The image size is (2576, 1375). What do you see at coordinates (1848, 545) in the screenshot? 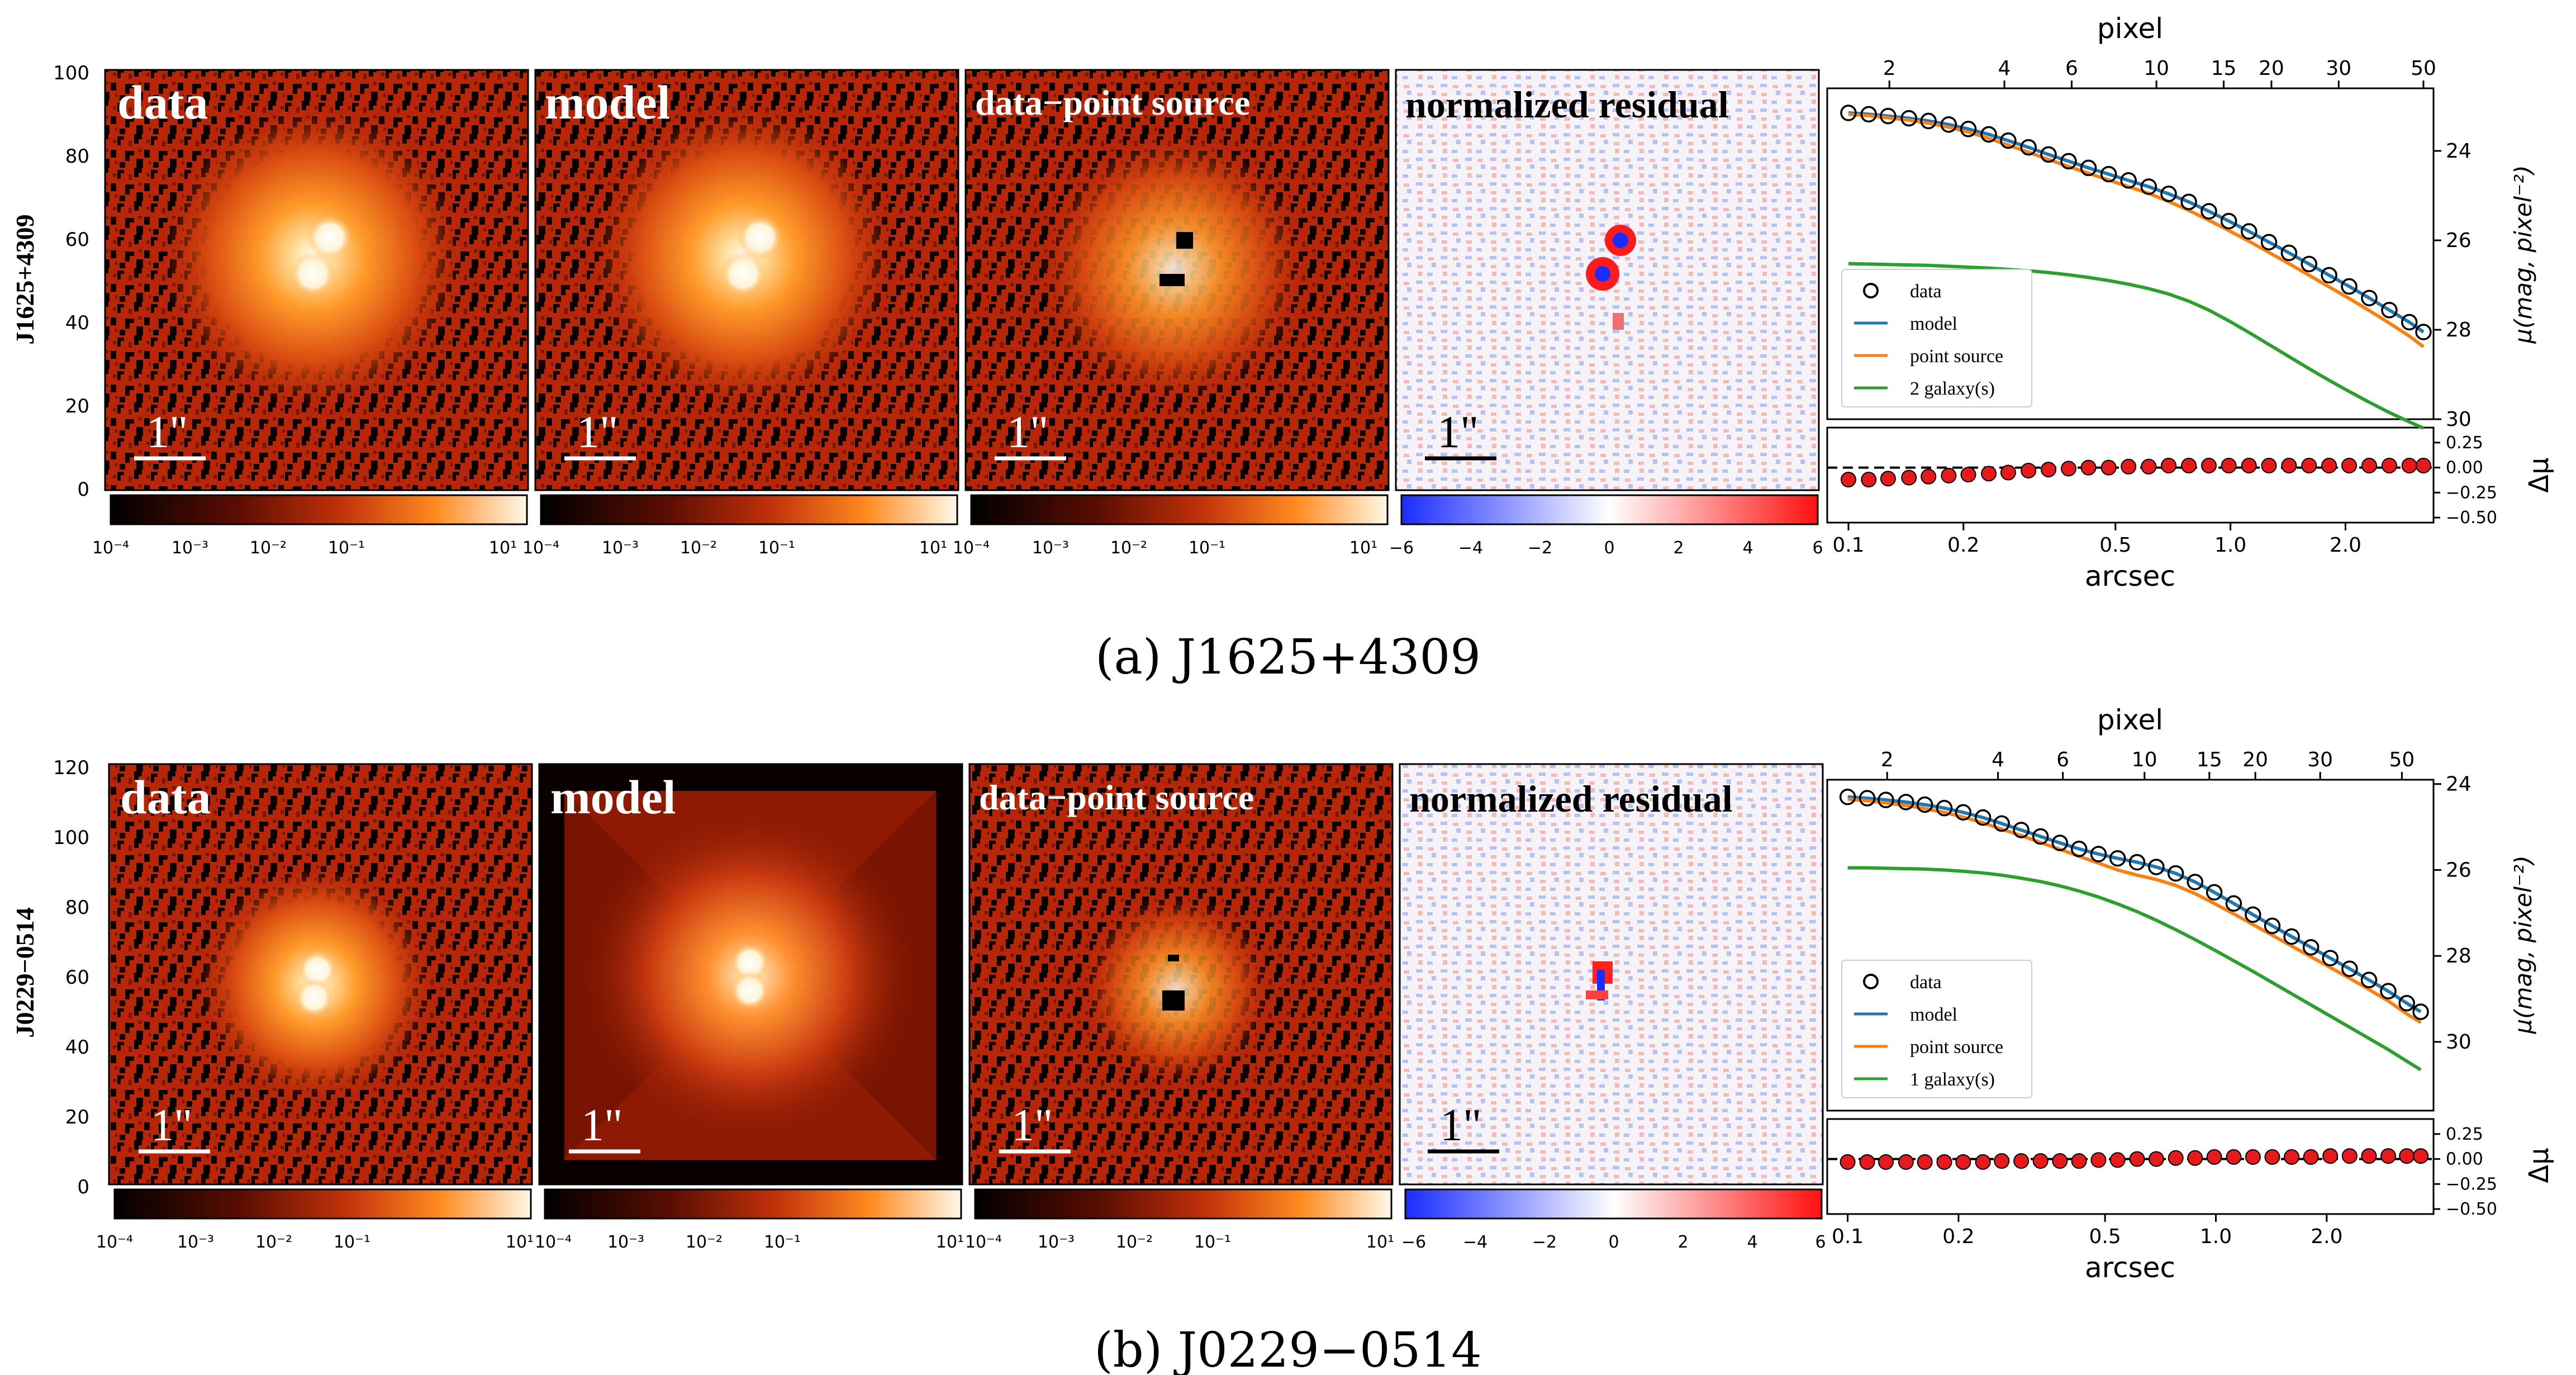
I see `x-tick-label: 0.1` at bounding box center [1848, 545].